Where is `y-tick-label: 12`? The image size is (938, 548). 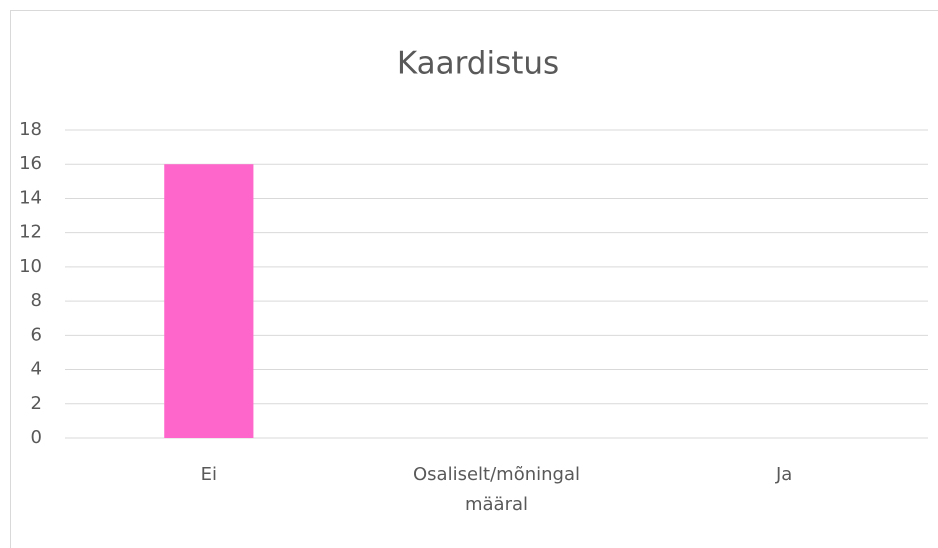
y-tick-label: 12 is located at coordinates (30, 232).